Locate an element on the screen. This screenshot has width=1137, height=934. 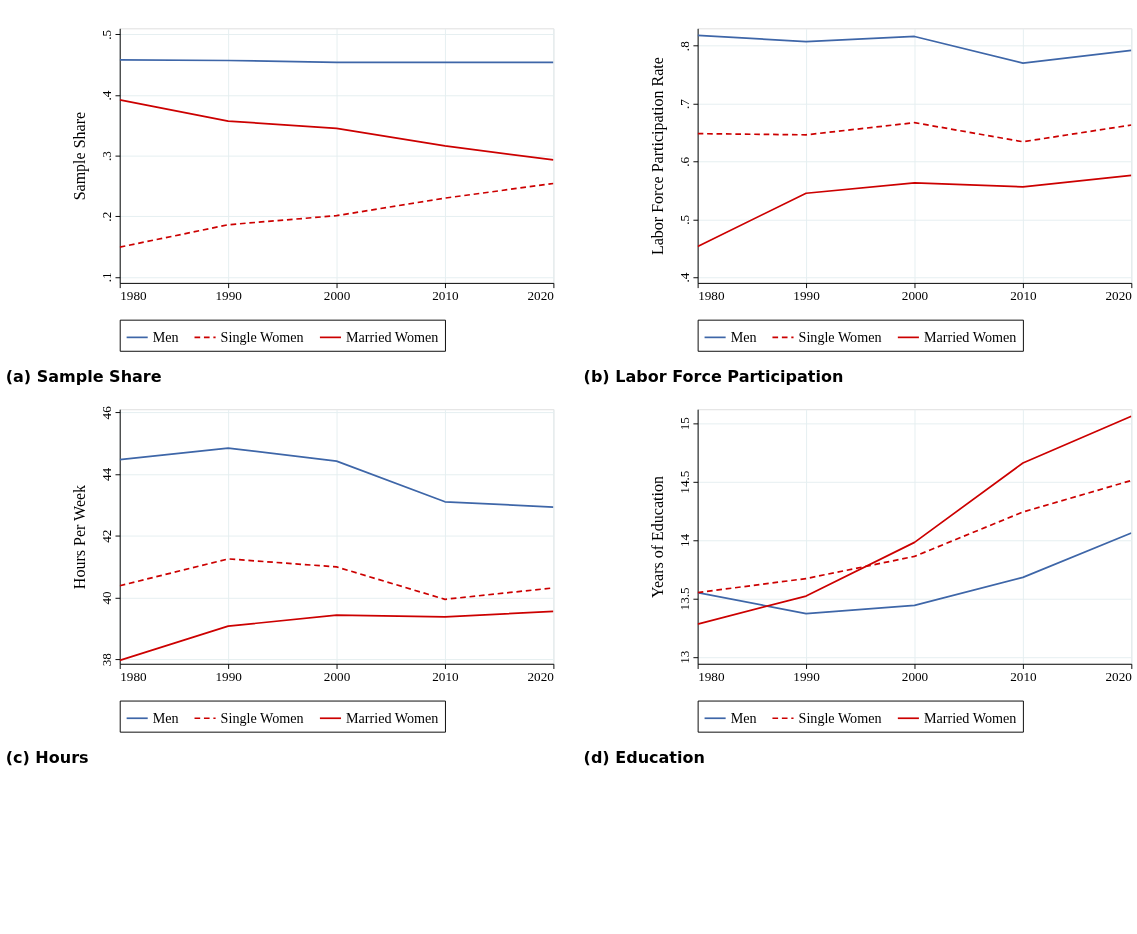
y-tick-label: .8 is located at coordinates (684, 46).